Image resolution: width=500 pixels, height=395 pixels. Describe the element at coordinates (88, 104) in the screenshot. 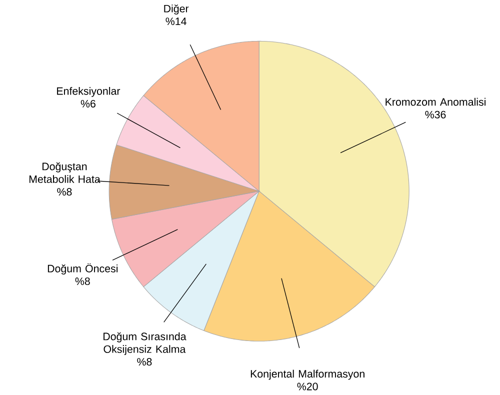

I see `data-label: %6` at that location.